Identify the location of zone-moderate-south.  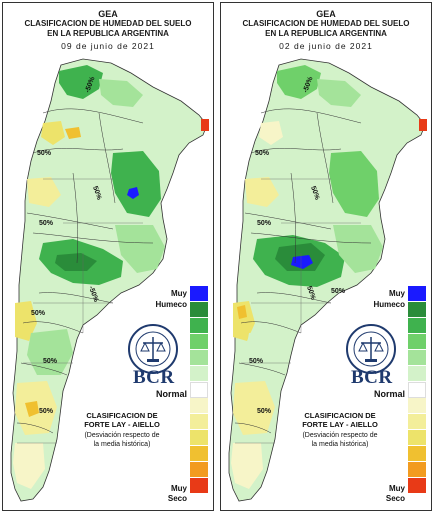
(268, 352).